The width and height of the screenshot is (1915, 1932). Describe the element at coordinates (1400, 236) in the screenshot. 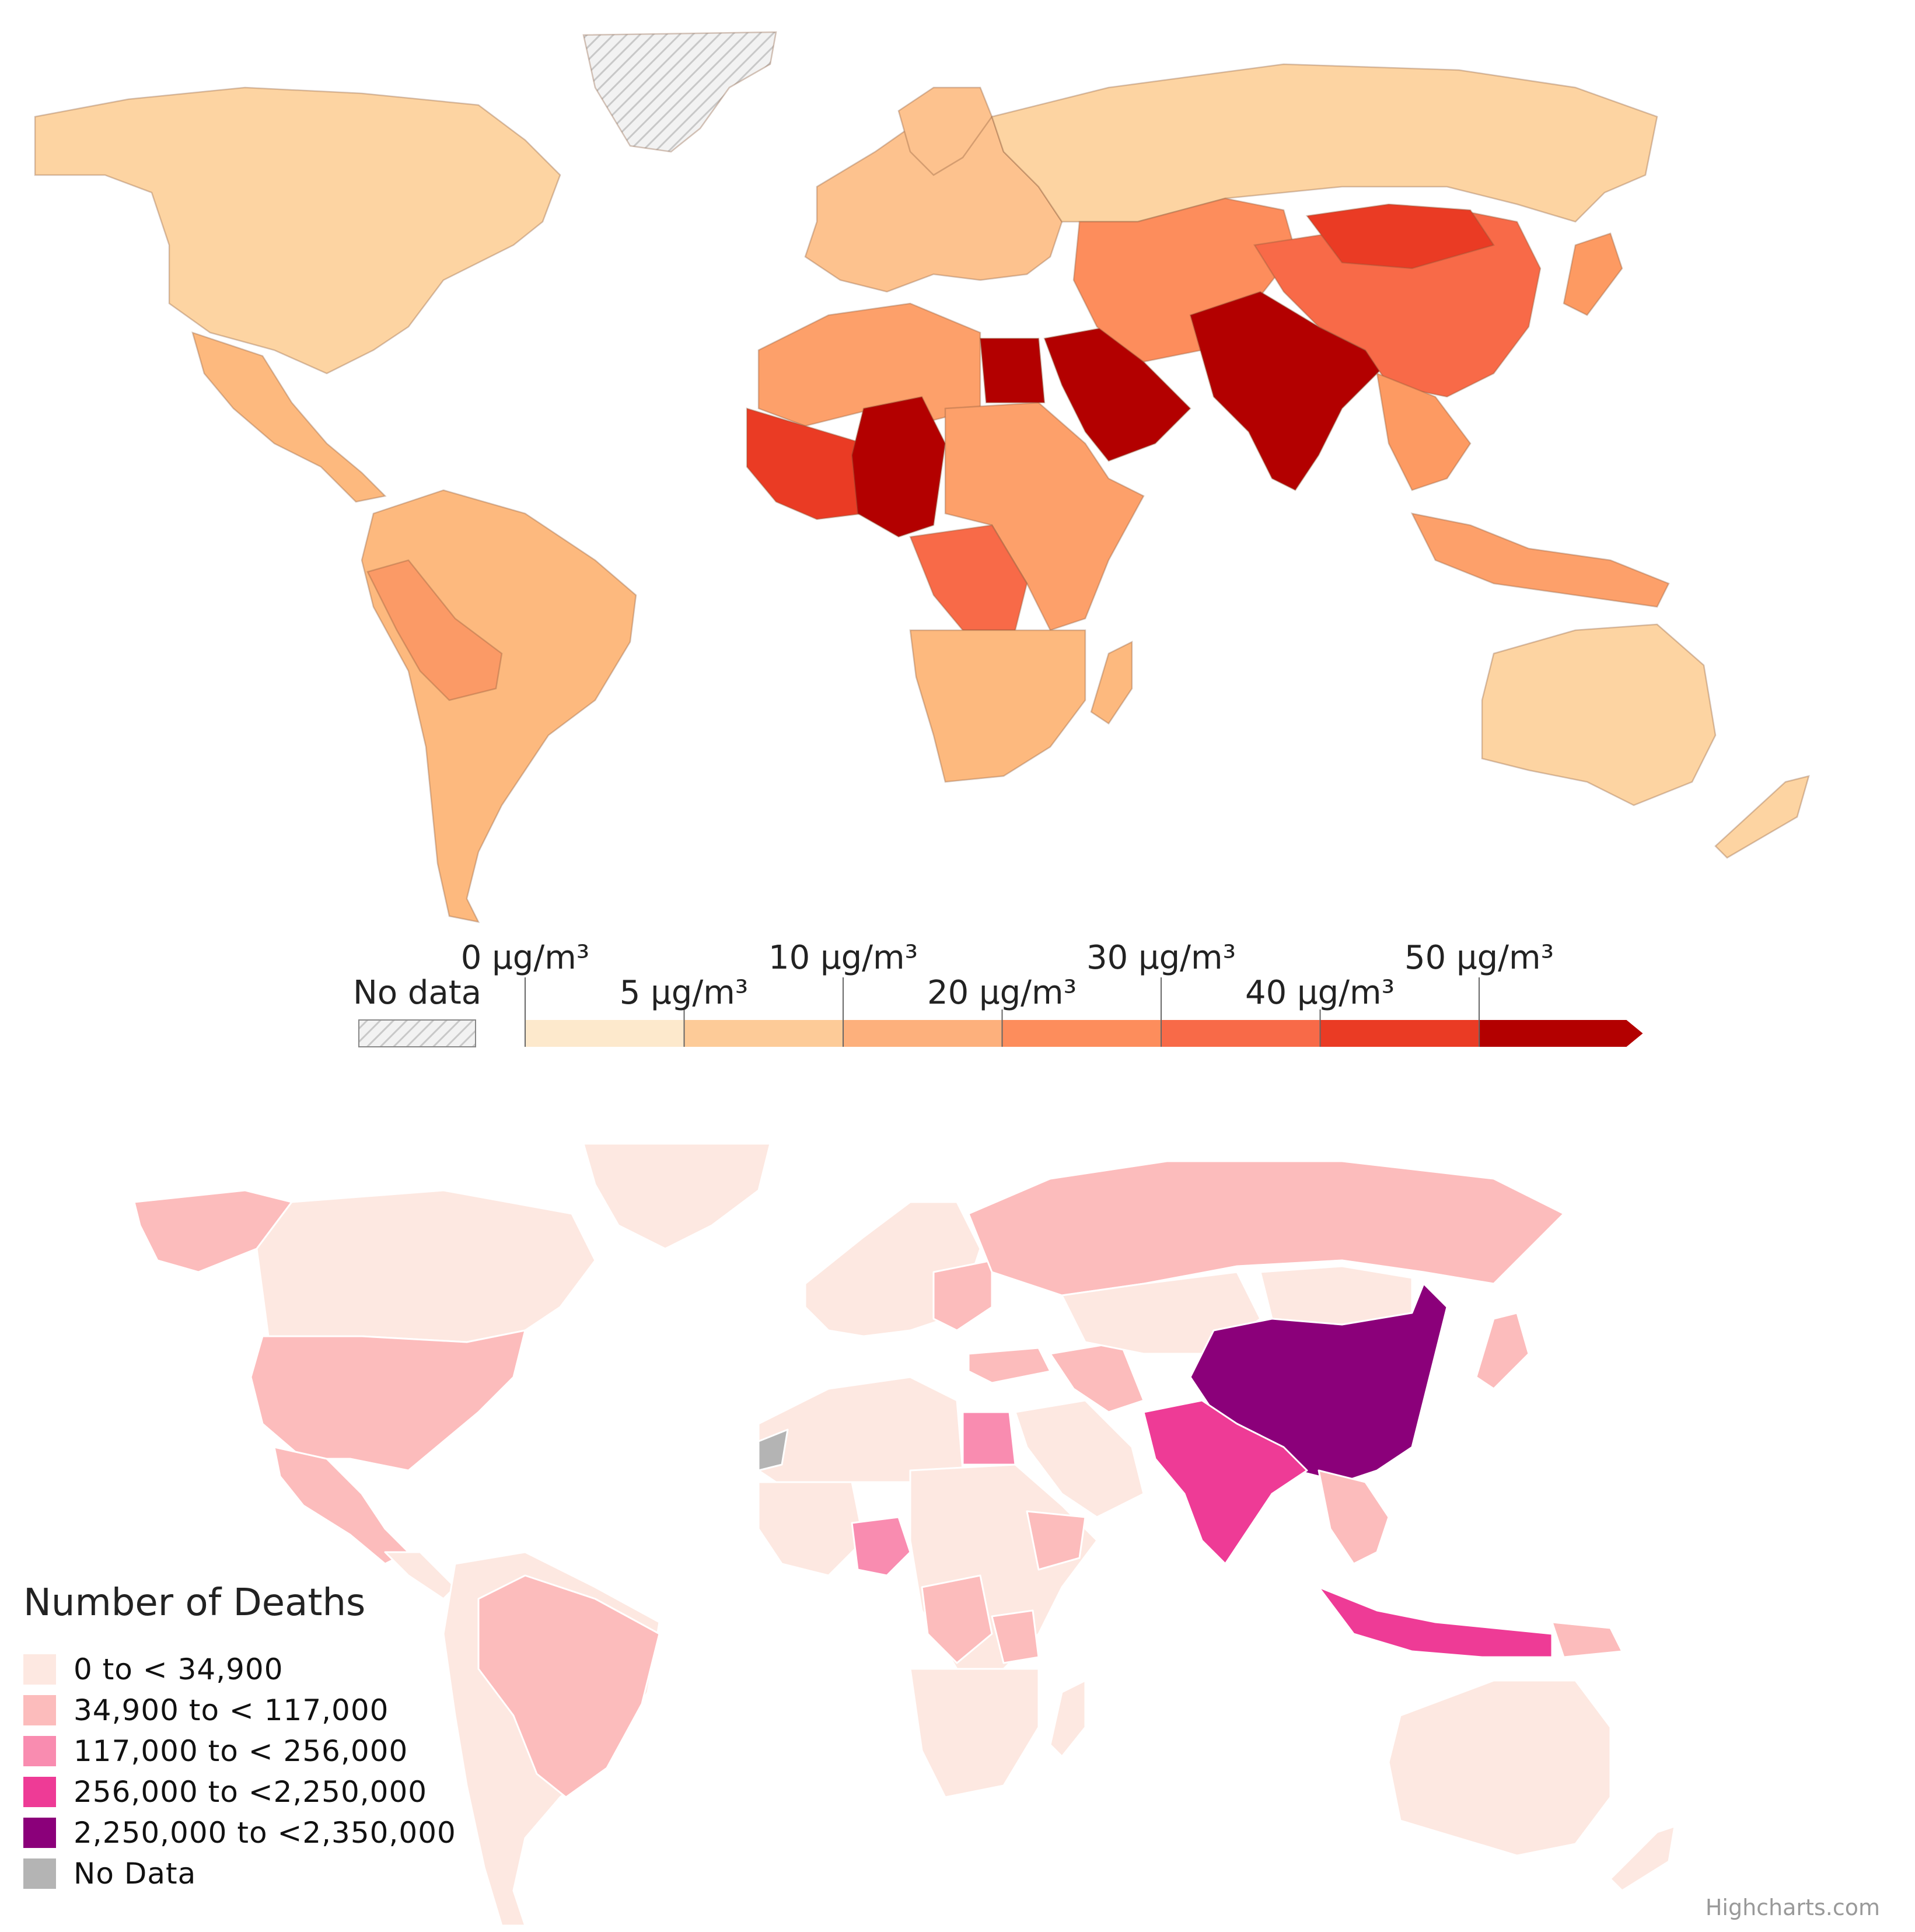

I see `mongolia` at that location.